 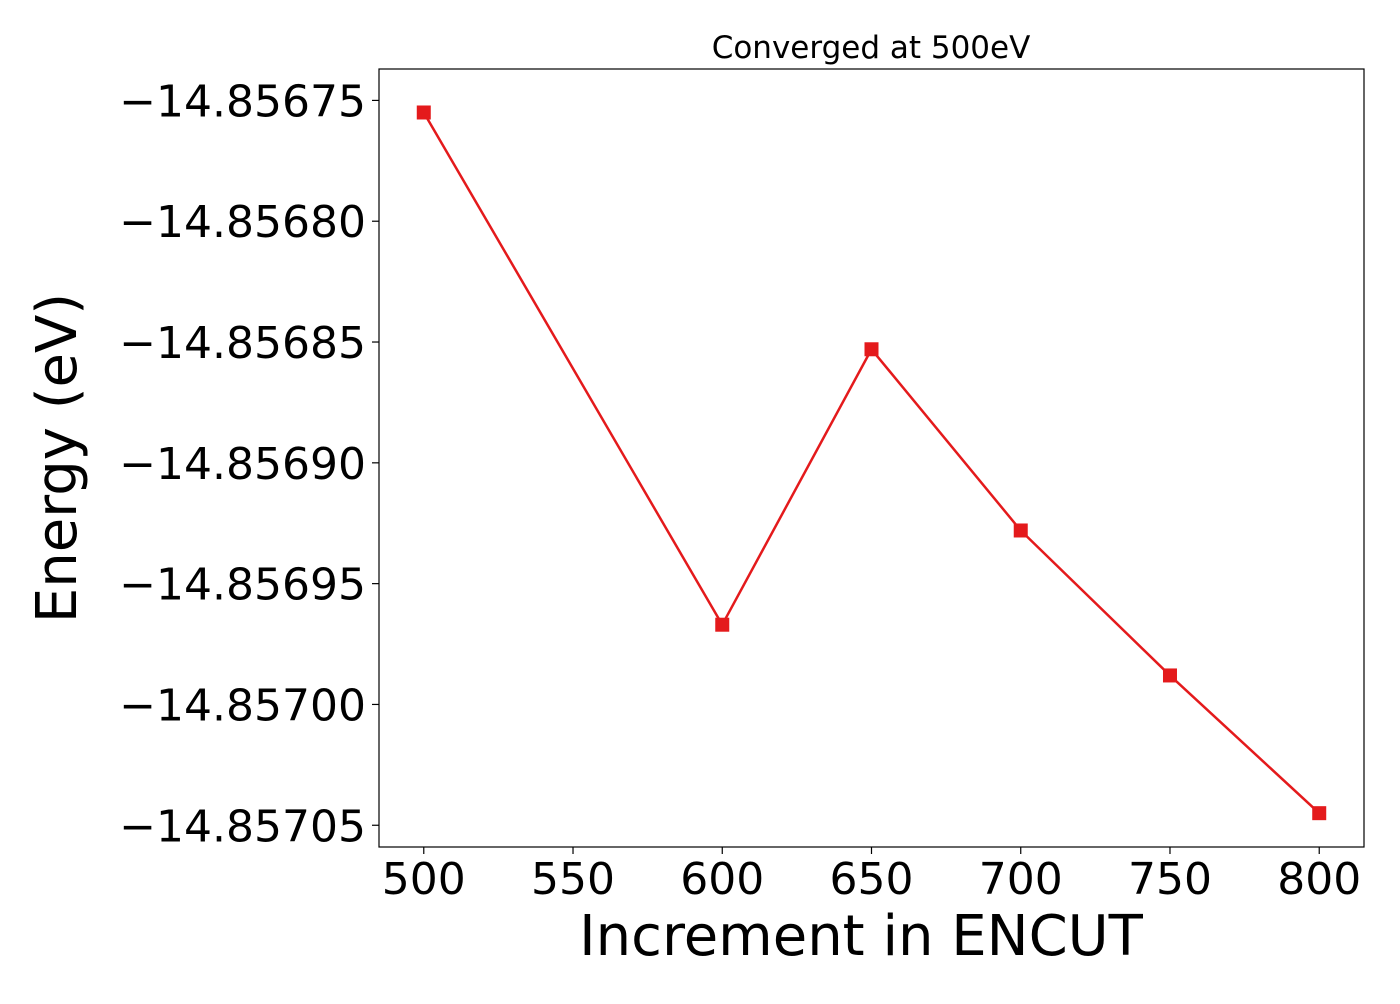 I want to click on x-axis: 500 550 600 650 700 750 800, so click(x=871, y=876).